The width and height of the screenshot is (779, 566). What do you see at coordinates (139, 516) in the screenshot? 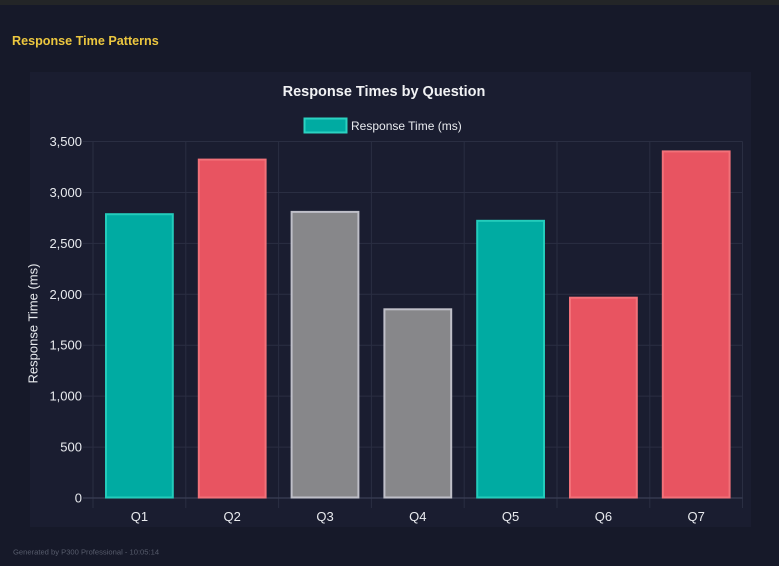
I see `svg-text: Q1` at bounding box center [139, 516].